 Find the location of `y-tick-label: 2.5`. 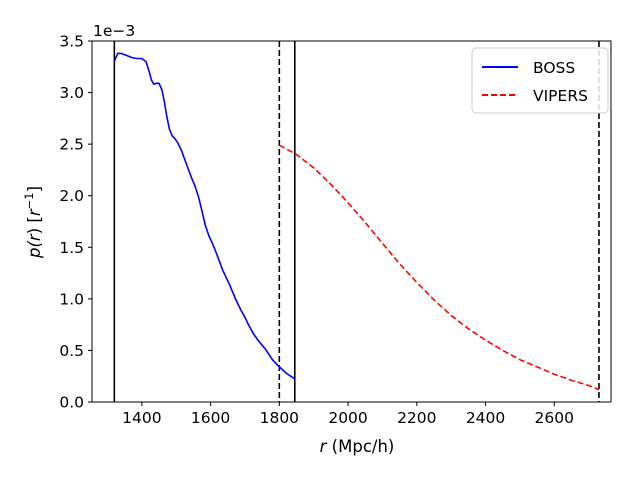

y-tick-label: 2.5 is located at coordinates (71, 145).